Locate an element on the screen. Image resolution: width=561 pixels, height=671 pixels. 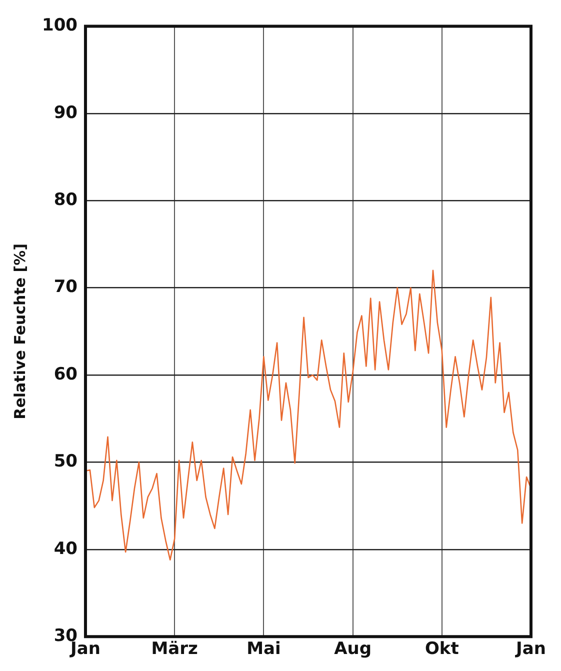
x-tick-label: Mai is located at coordinates (263, 649).